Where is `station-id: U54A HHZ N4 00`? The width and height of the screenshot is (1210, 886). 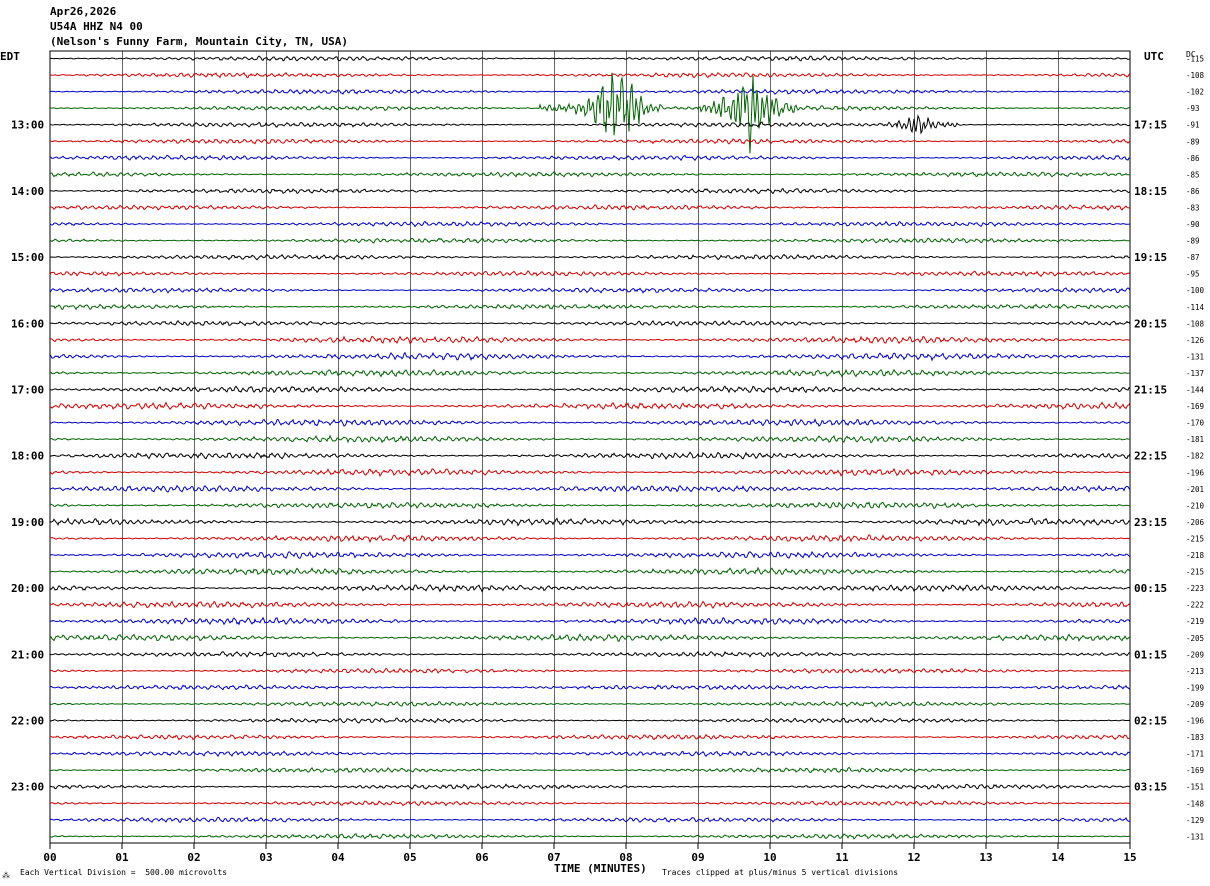
station-id: U54A HHZ N4 00 is located at coordinates (96, 26).